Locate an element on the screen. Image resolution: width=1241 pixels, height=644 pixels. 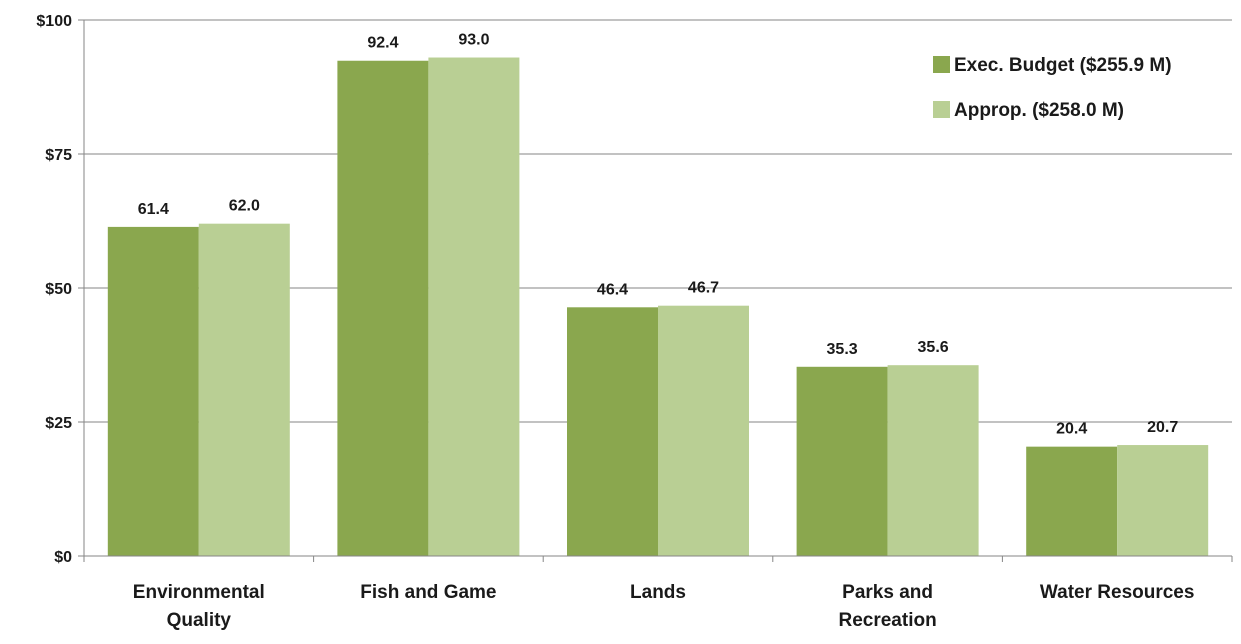
data-label: 20.7 is located at coordinates (1162, 427).